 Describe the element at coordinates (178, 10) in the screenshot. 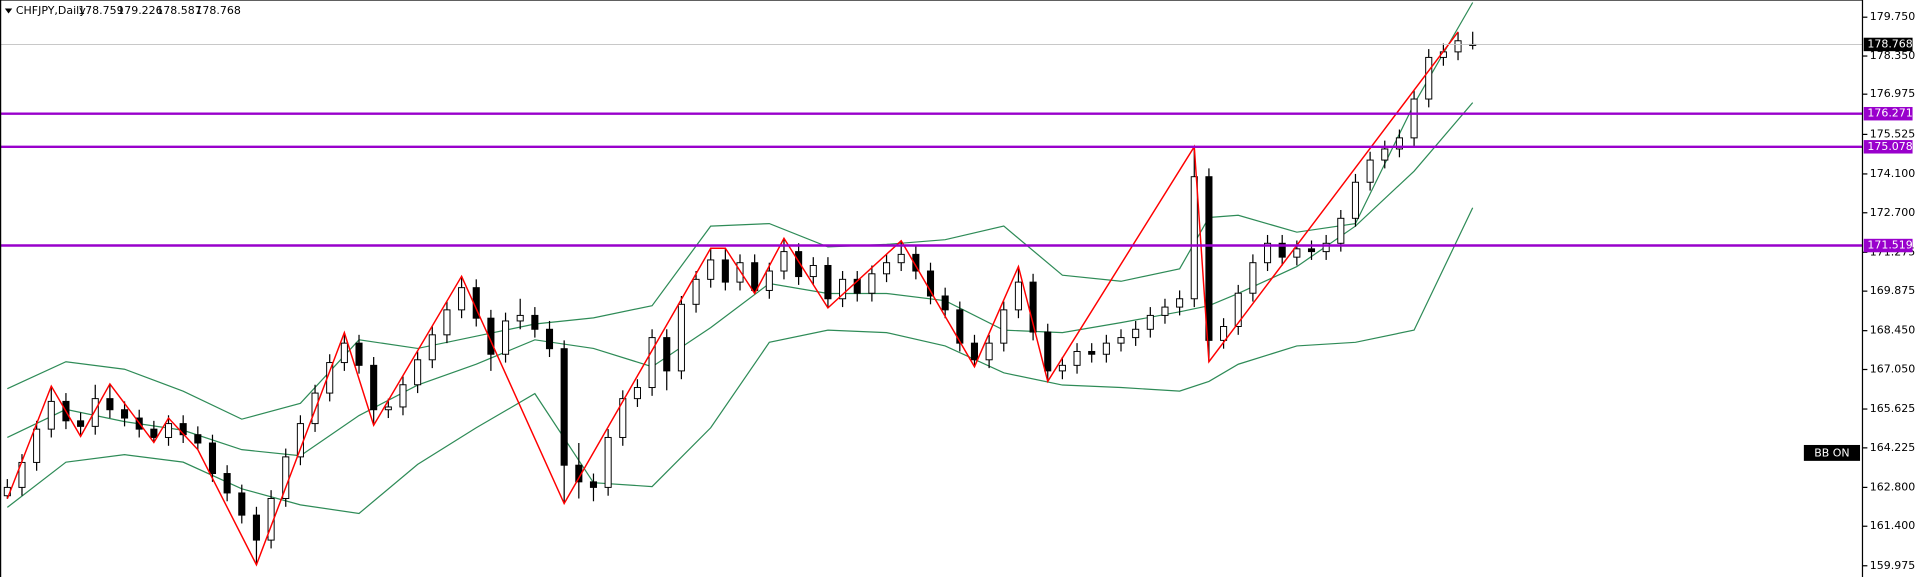

I see `ohlc-low: 178.587` at that location.